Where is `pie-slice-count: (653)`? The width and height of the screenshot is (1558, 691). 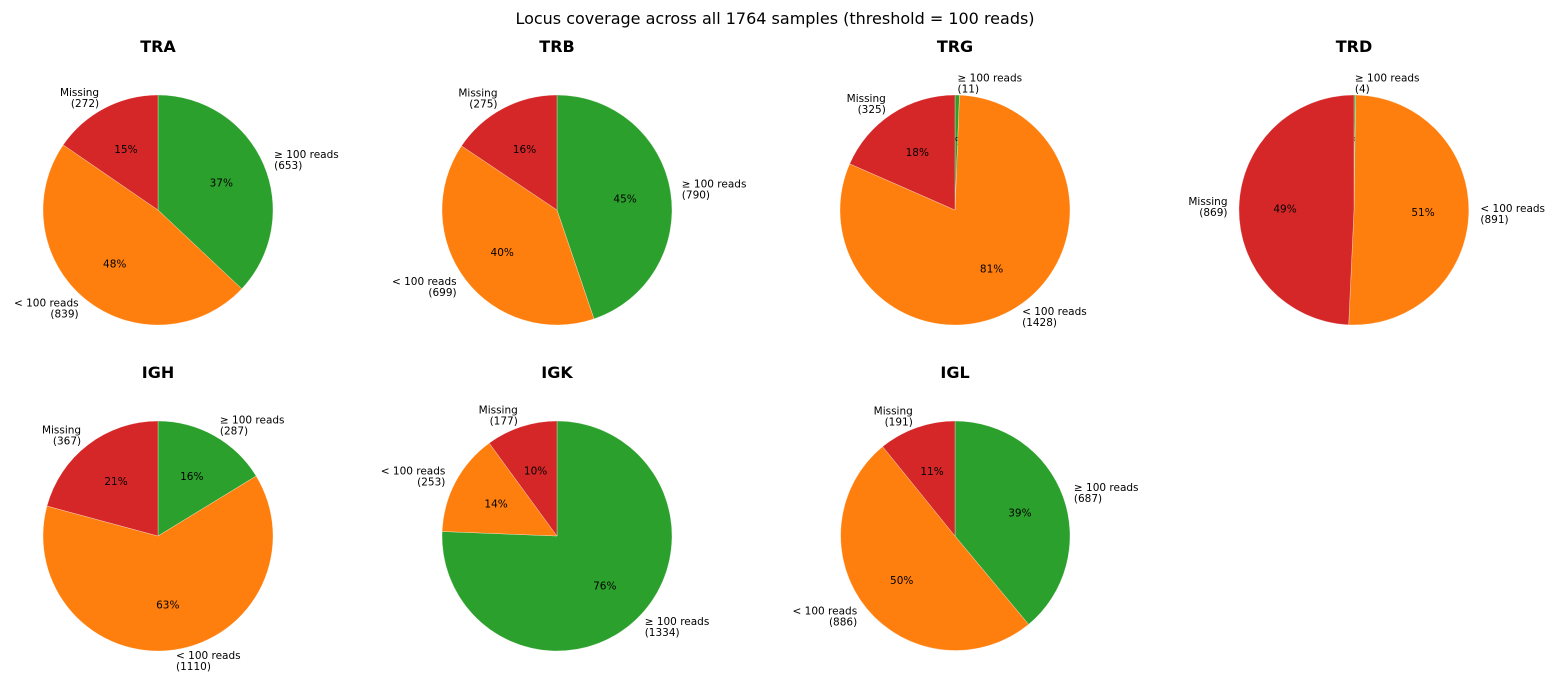 pie-slice-count: (653) is located at coordinates (288, 166).